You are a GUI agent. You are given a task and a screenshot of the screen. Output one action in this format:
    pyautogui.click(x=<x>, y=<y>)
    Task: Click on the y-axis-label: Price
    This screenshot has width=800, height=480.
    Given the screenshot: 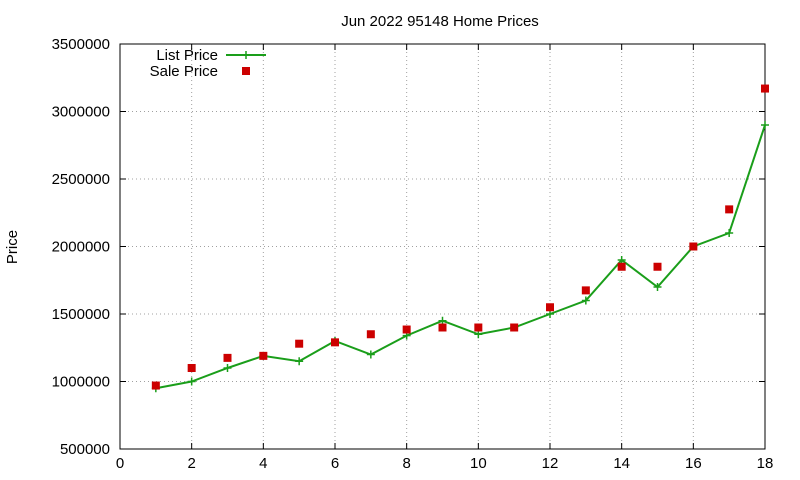 What is the action you would take?
    pyautogui.click(x=12, y=247)
    